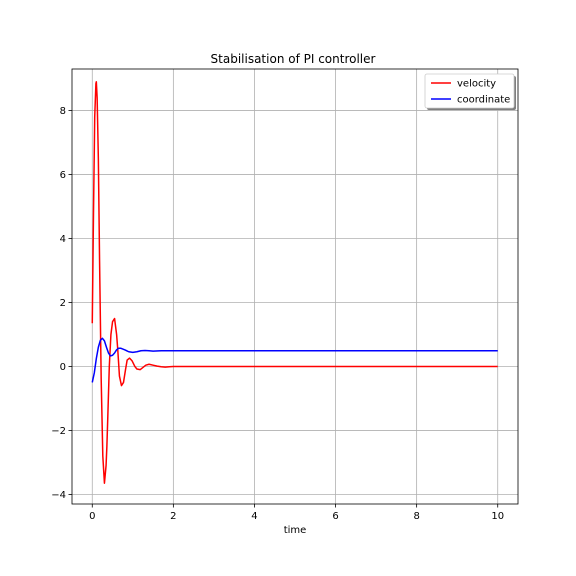 The width and height of the screenshot is (576, 576). I want to click on y-tick-label: −4, so click(58, 495).